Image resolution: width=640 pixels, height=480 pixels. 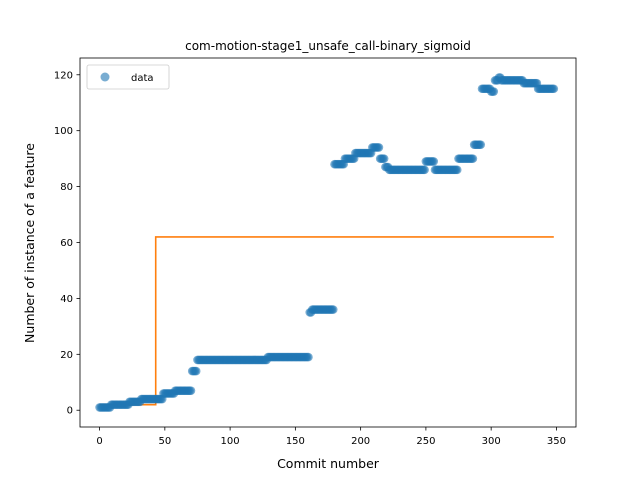 I want to click on y-tick-label: 80, so click(x=66, y=187).